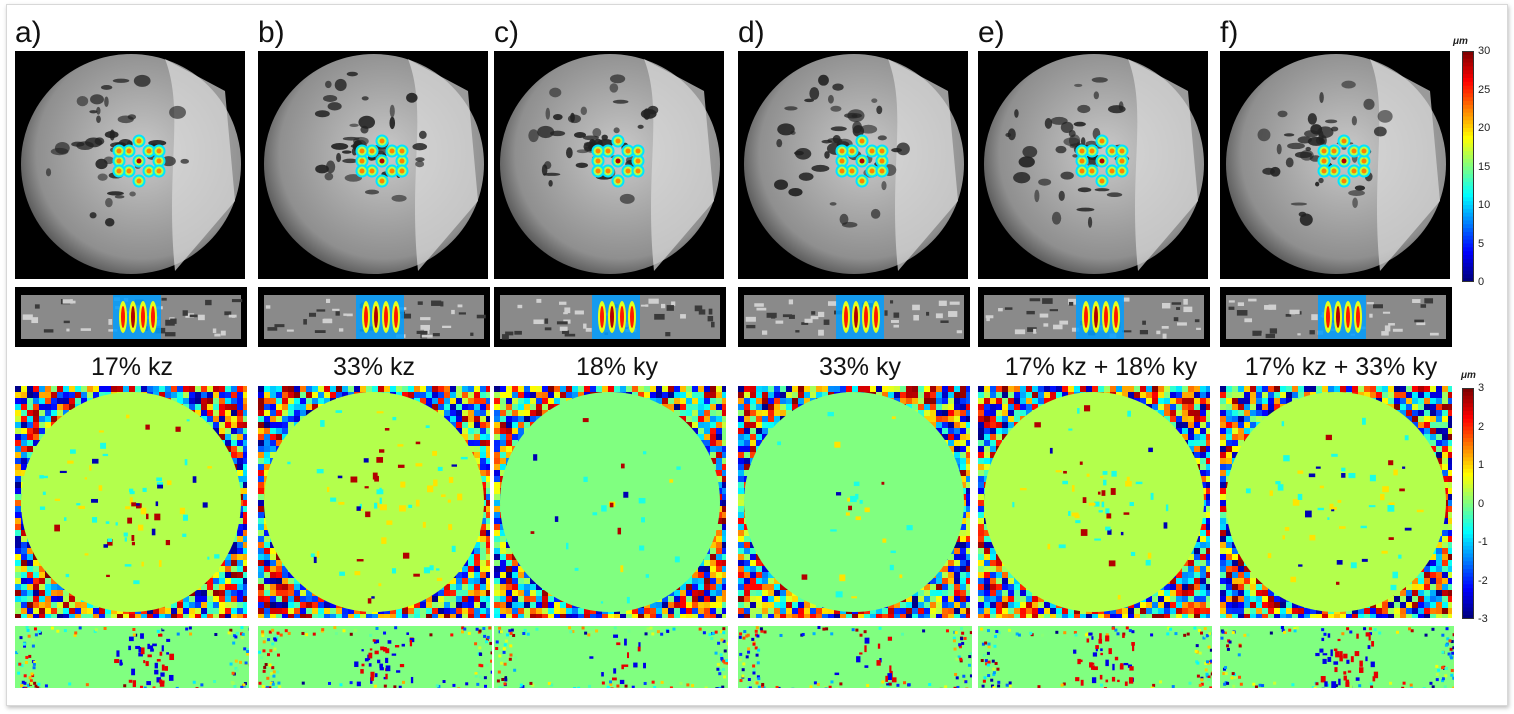 This screenshot has height=714, width=1514. Describe the element at coordinates (1483, 542) in the screenshot. I see `colorbar-tick-label: -1` at that location.